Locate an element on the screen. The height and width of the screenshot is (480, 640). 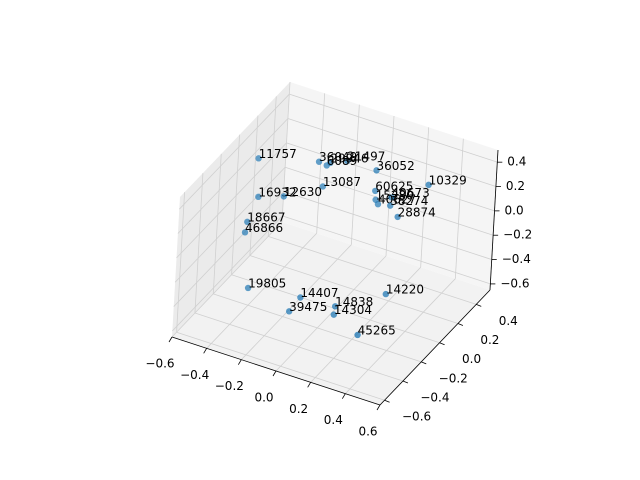
z-tick-label: 0.4 is located at coordinates (516, 162).